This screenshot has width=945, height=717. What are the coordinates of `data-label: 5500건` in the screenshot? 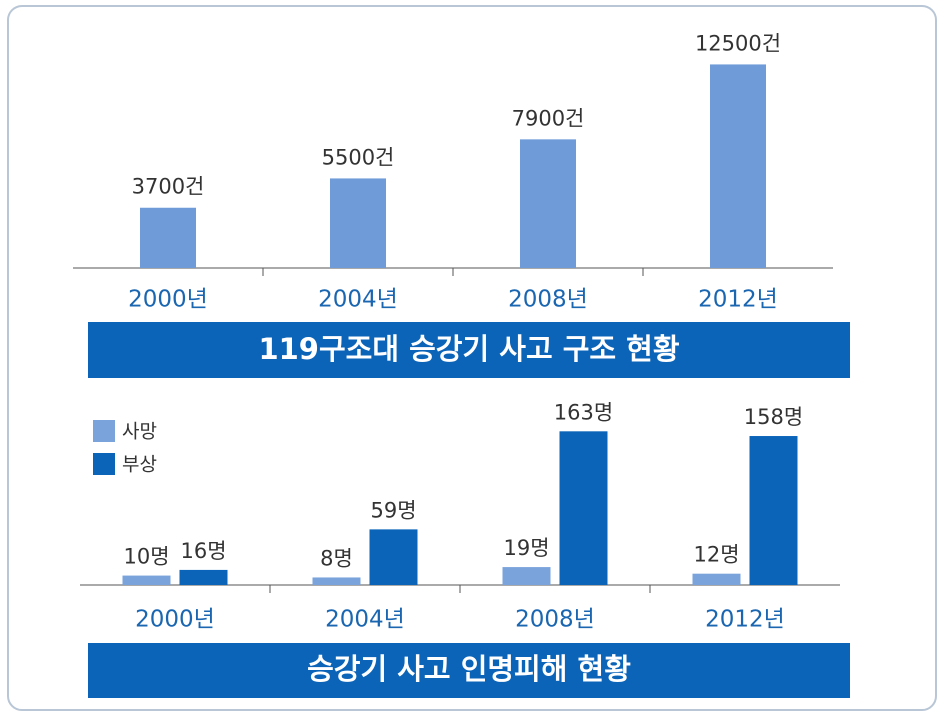 It's located at (358, 157).